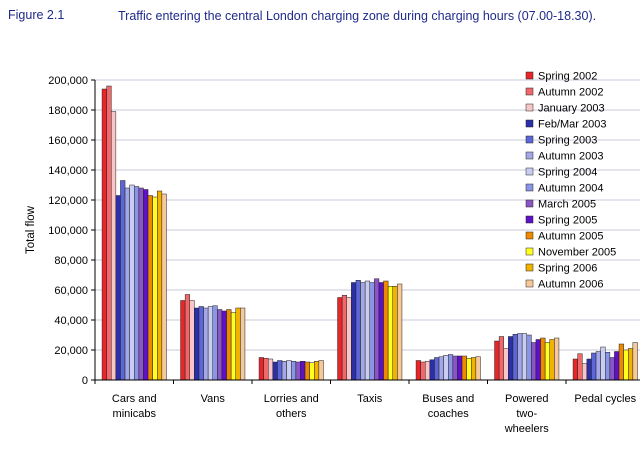 The width and height of the screenshot is (640, 451). Describe the element at coordinates (567, 269) in the screenshot. I see `legend-label: Spring 2006` at that location.